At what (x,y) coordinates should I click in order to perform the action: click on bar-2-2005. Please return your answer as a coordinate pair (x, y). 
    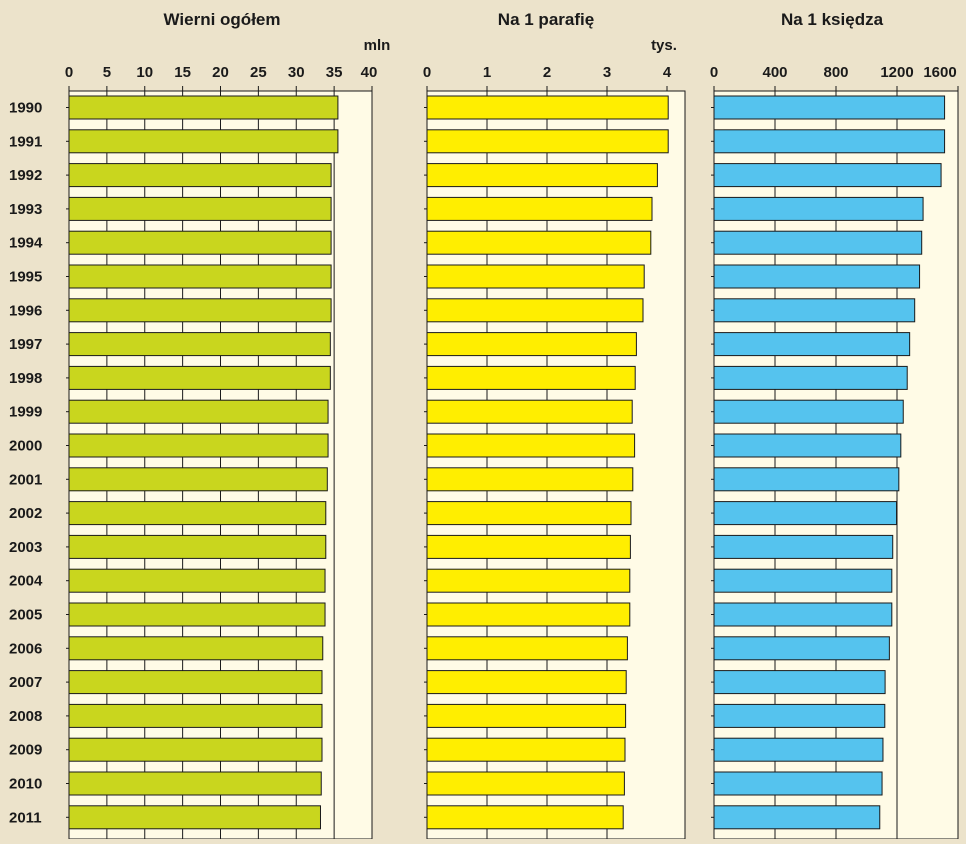
    Looking at the image, I should click on (528, 614).